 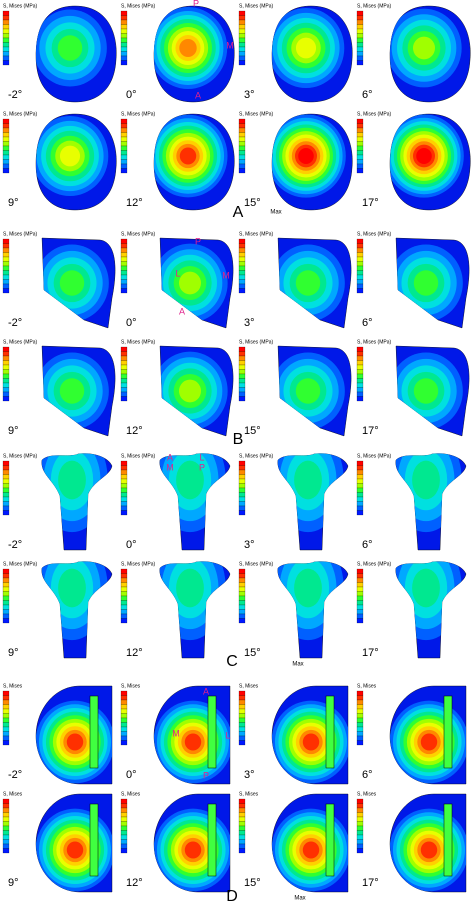 I want to click on legend-header: S, Mises, so click(x=367, y=686).